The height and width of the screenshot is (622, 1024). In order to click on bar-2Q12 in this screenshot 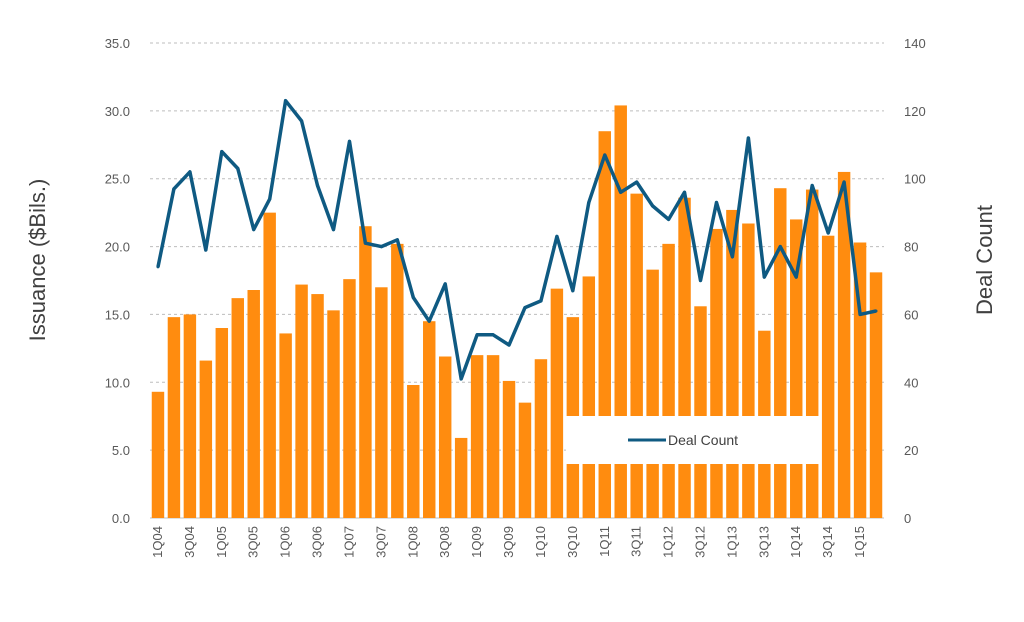, I will do `click(684, 357)`.